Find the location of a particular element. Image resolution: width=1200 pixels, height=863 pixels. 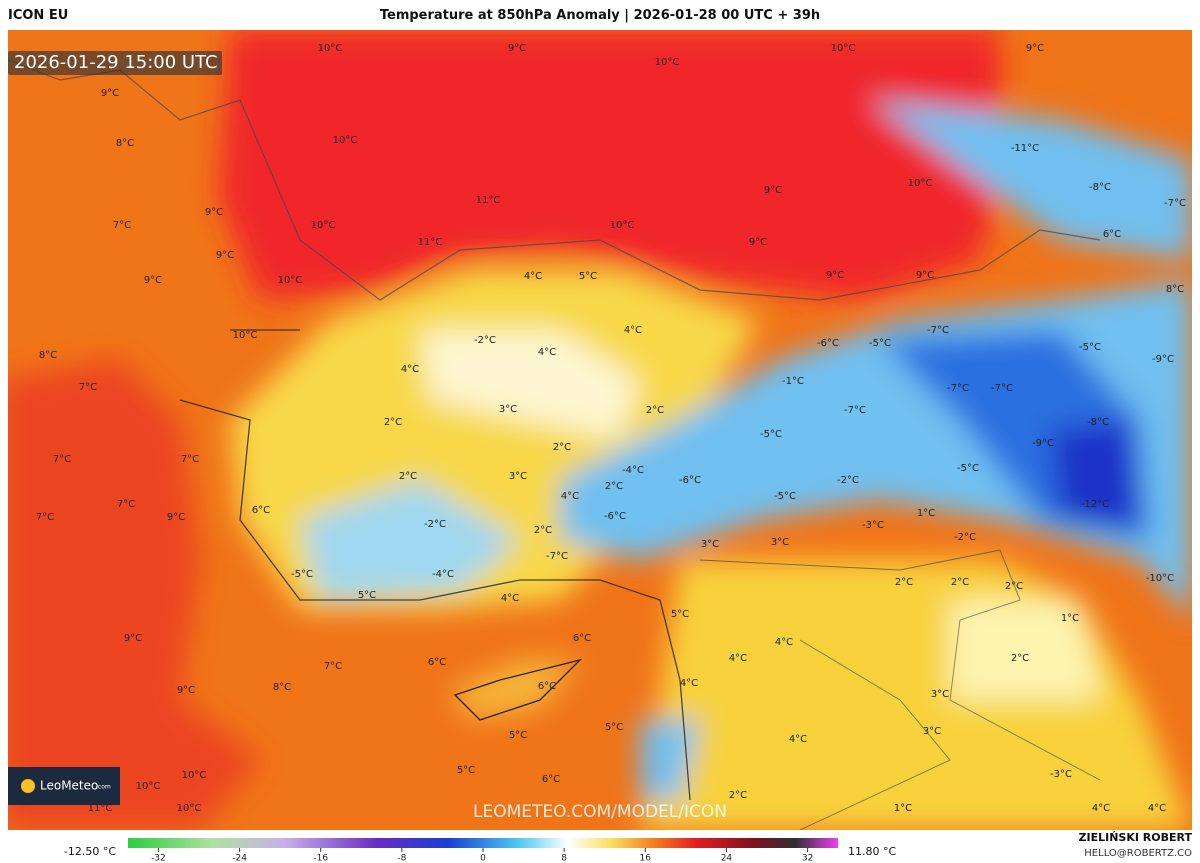

temperature-label: -9°C is located at coordinates (1043, 443).